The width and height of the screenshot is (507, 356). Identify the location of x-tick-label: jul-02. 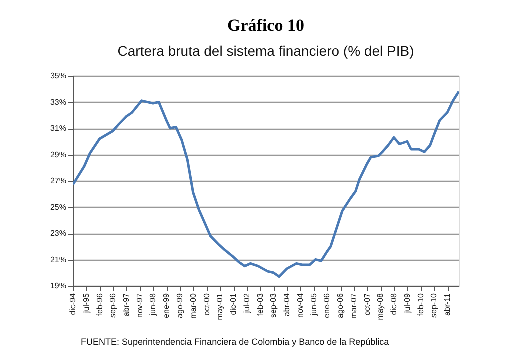
(247, 303).